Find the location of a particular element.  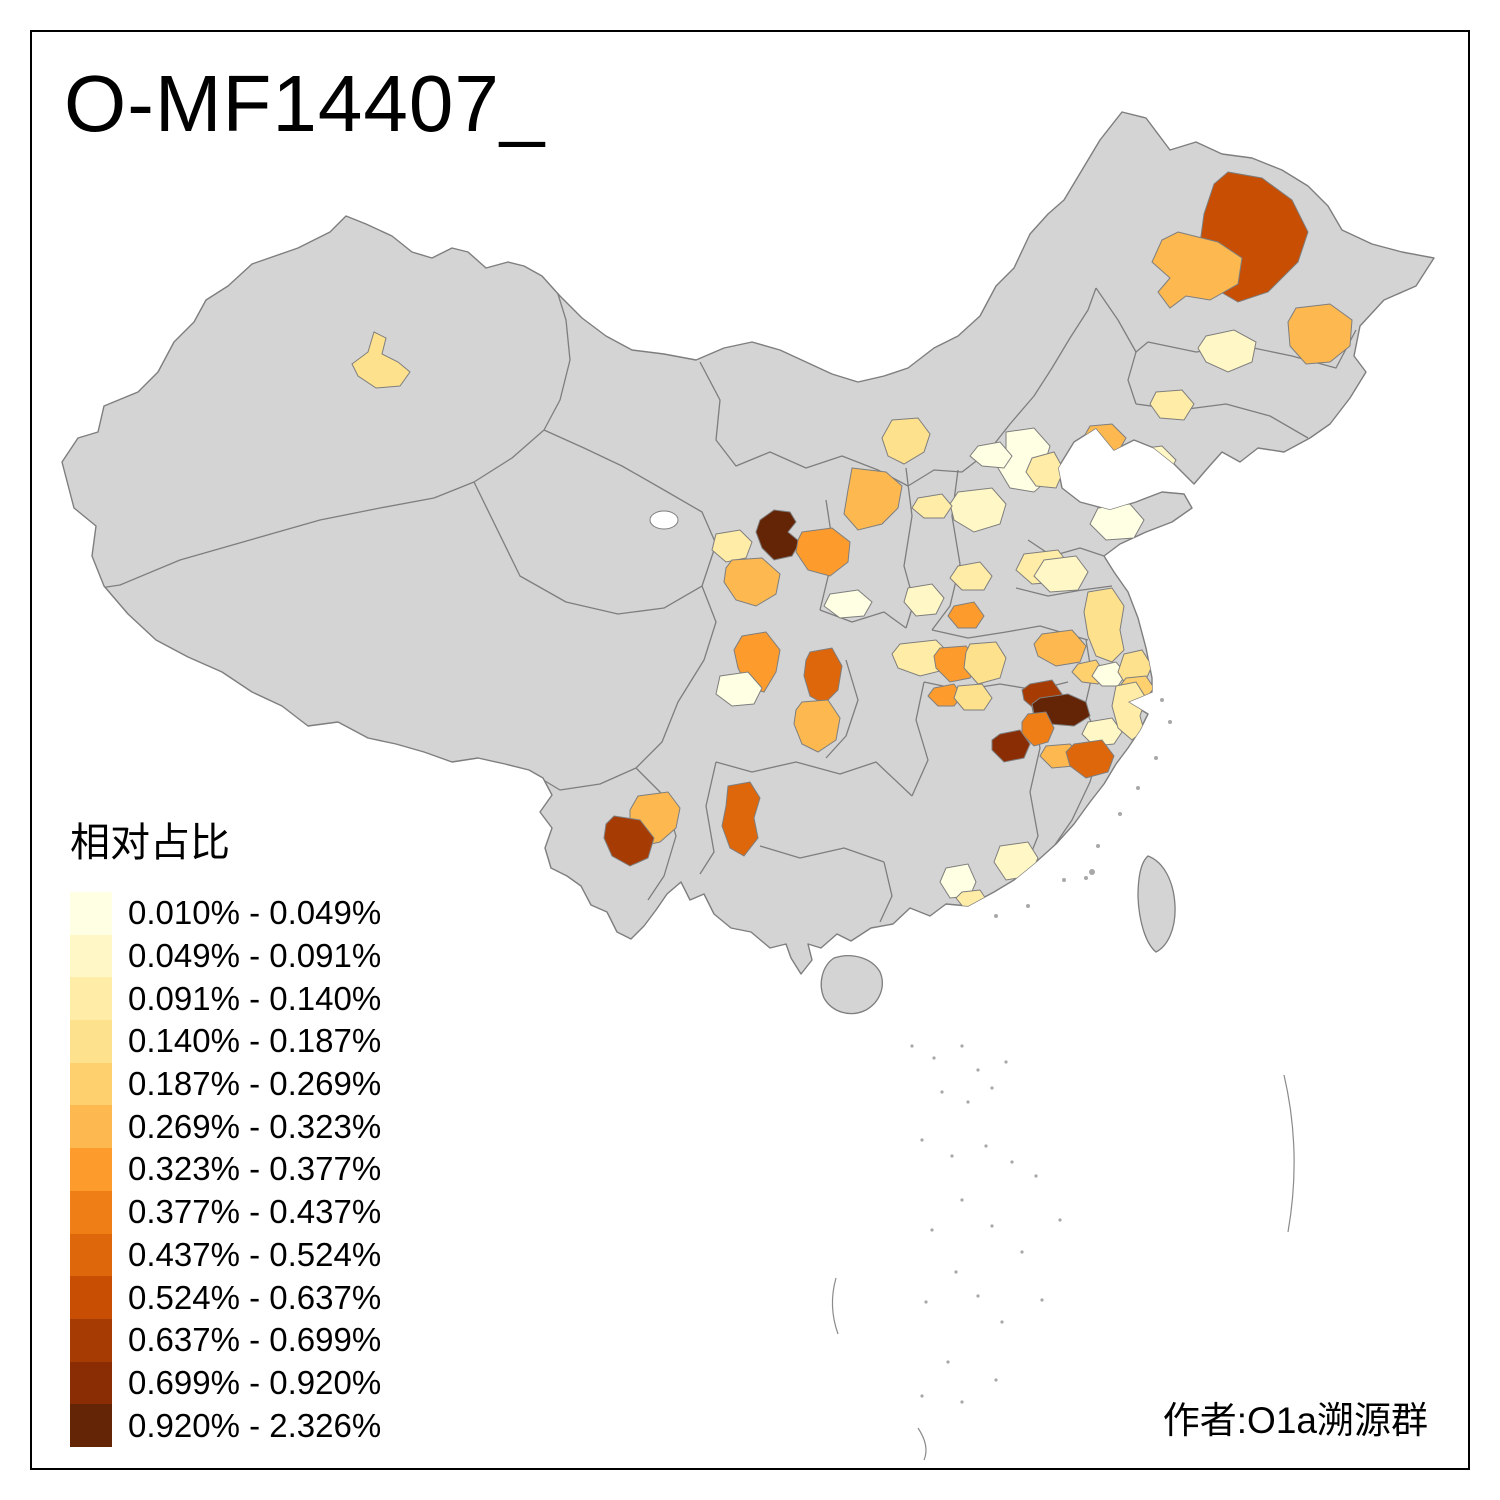

qinghai-lake is located at coordinates (664, 520).